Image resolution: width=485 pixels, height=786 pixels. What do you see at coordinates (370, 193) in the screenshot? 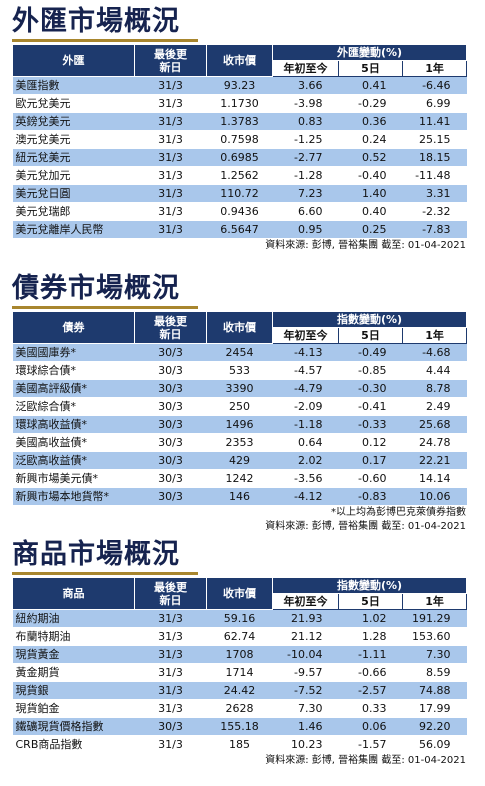
I see `row-5d: 1.40` at bounding box center [370, 193].